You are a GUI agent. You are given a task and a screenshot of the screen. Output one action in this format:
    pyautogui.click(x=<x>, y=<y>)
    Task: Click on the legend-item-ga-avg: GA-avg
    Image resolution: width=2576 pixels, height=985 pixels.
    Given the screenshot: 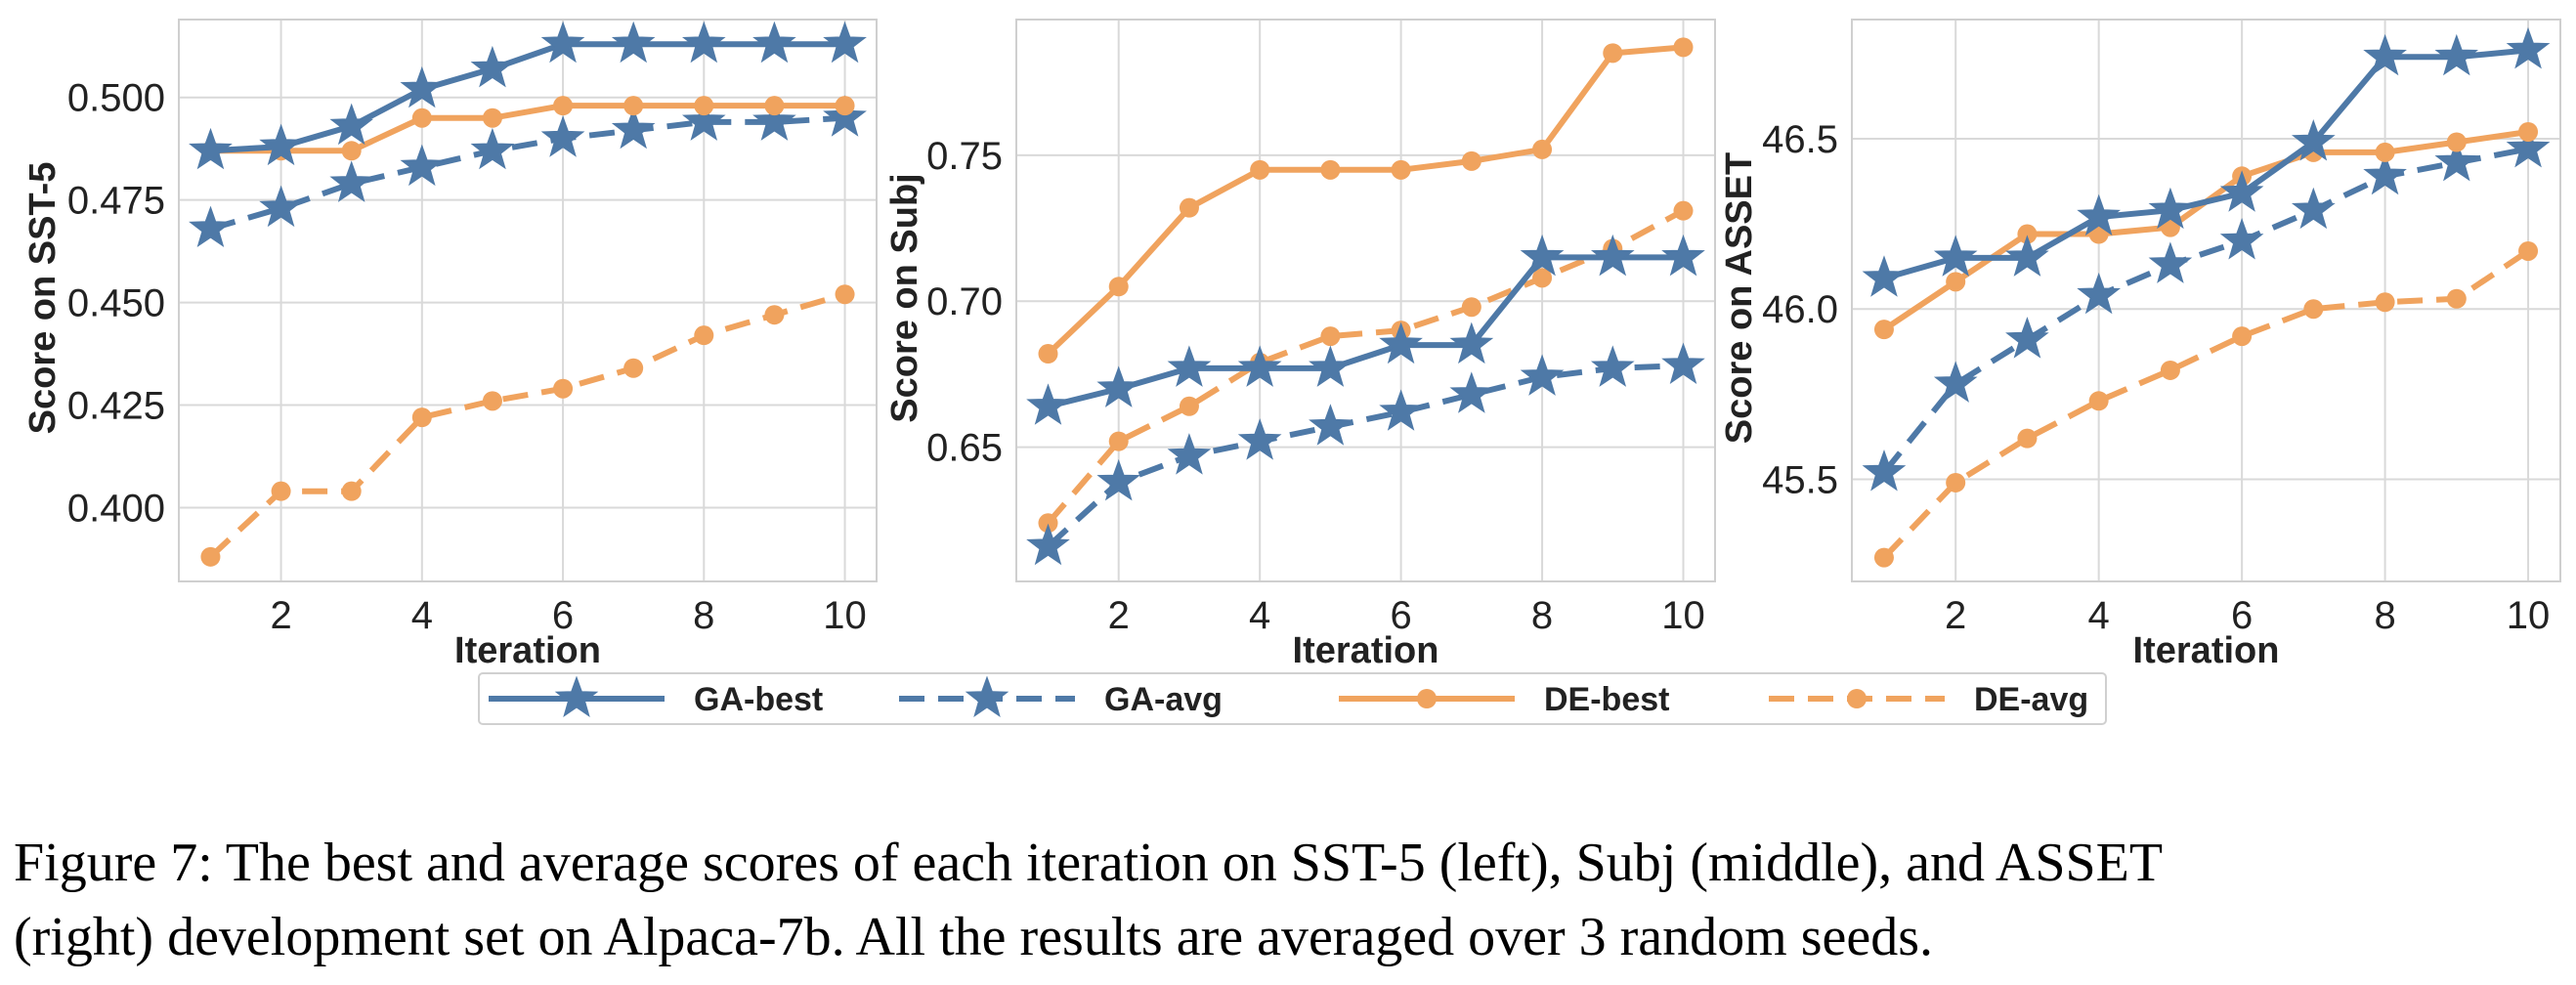 What is the action you would take?
    pyautogui.click(x=1061, y=696)
    